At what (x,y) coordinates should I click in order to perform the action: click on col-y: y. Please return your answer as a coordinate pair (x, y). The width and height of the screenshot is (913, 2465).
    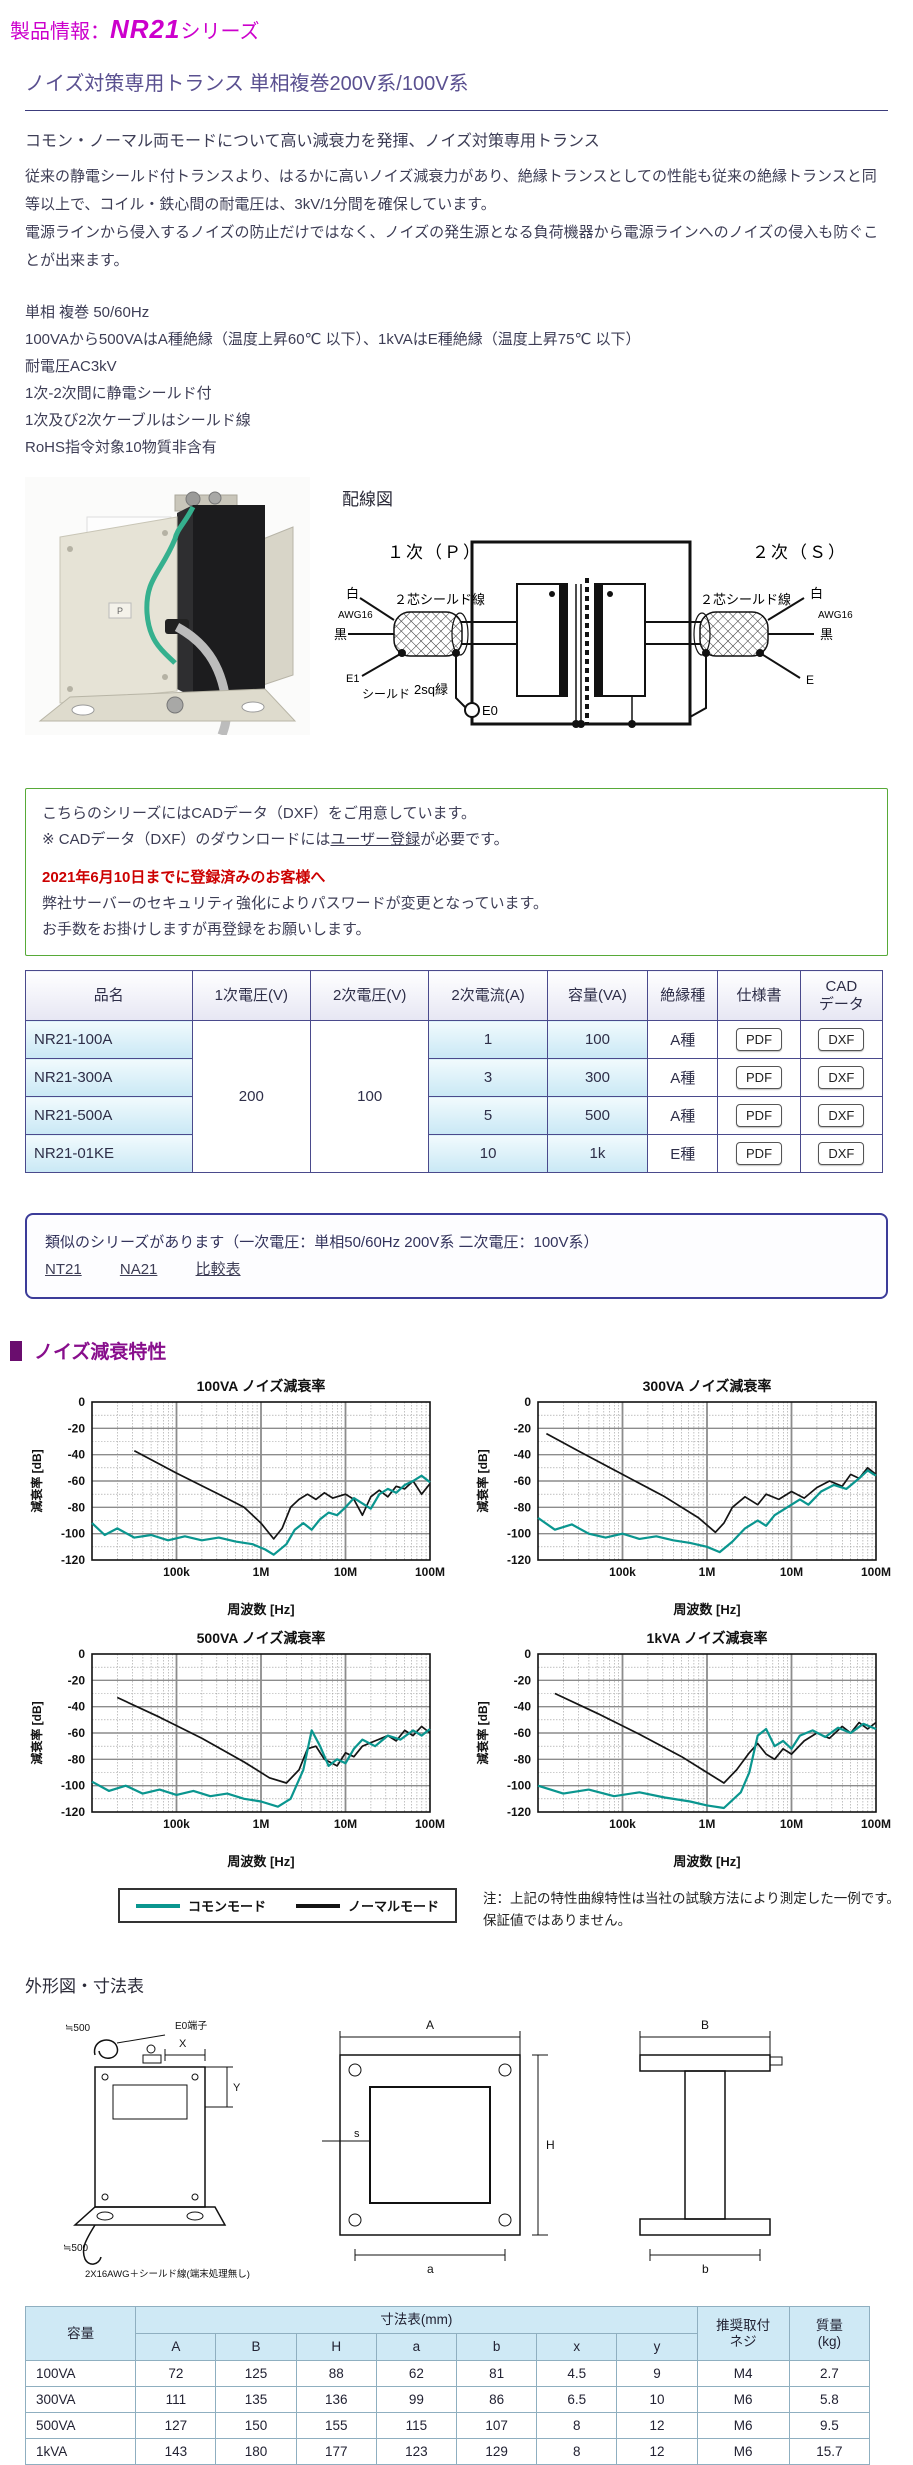
    Looking at the image, I should click on (657, 2347).